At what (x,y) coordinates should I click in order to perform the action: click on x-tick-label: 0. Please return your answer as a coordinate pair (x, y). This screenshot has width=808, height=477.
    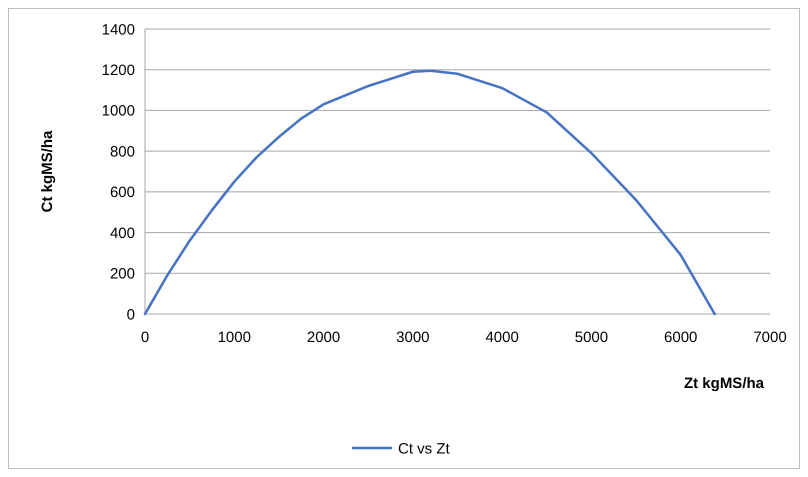
    Looking at the image, I should click on (145, 337).